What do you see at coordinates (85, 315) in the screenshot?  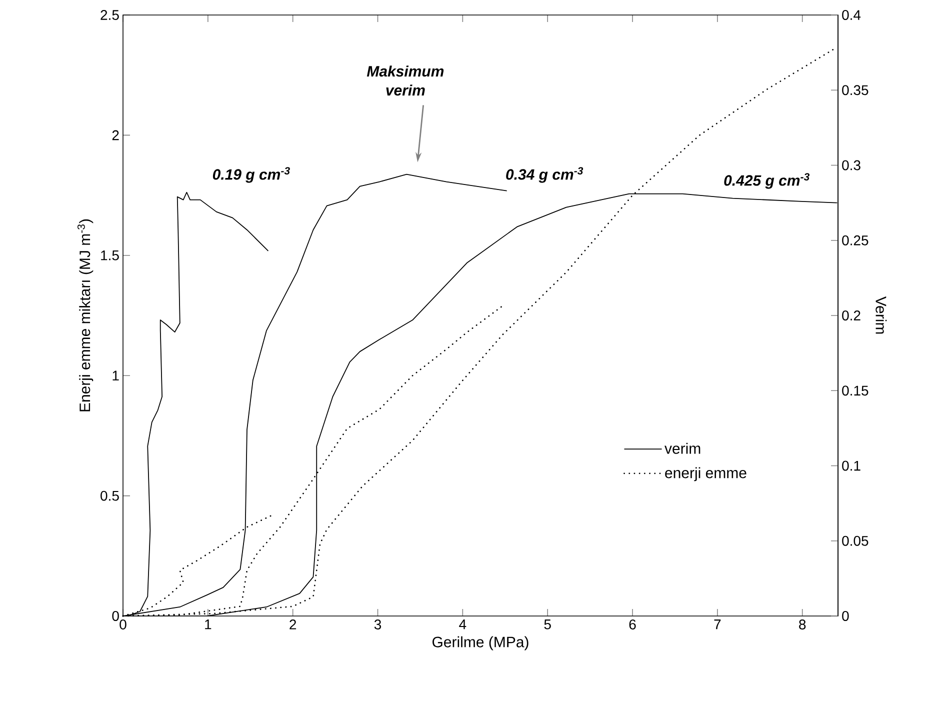 I see `y-axis-title: Enerji emme miktarı (MJ m$^{-3}$)` at bounding box center [85, 315].